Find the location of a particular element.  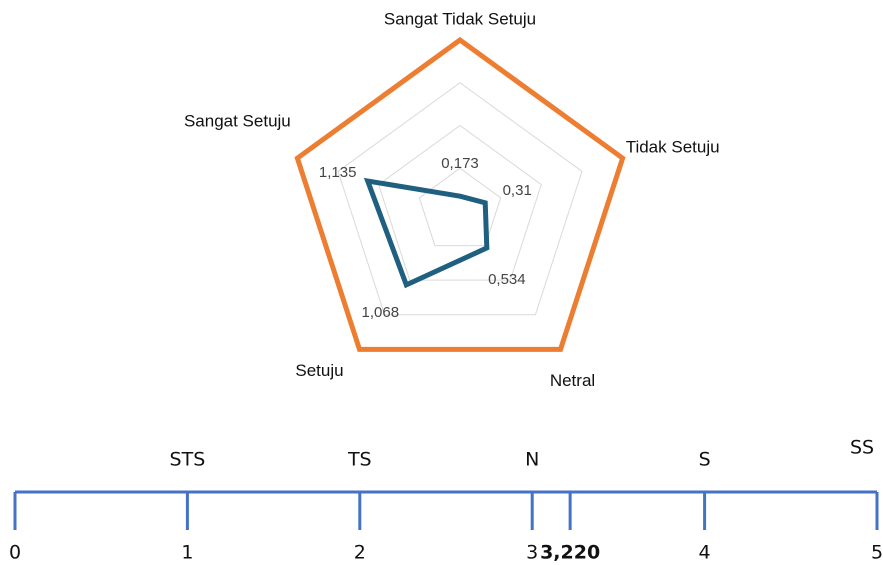

category-label: Sangat Setuju is located at coordinates (237, 121).